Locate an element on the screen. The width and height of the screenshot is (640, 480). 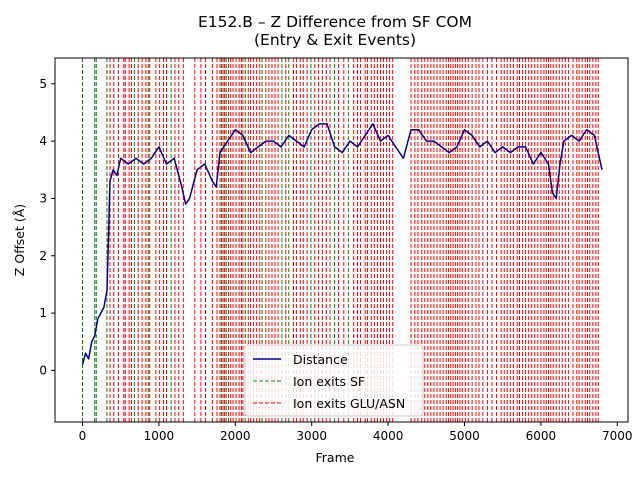
y-axis-label: Z Offset (Å) is located at coordinates (19, 240).